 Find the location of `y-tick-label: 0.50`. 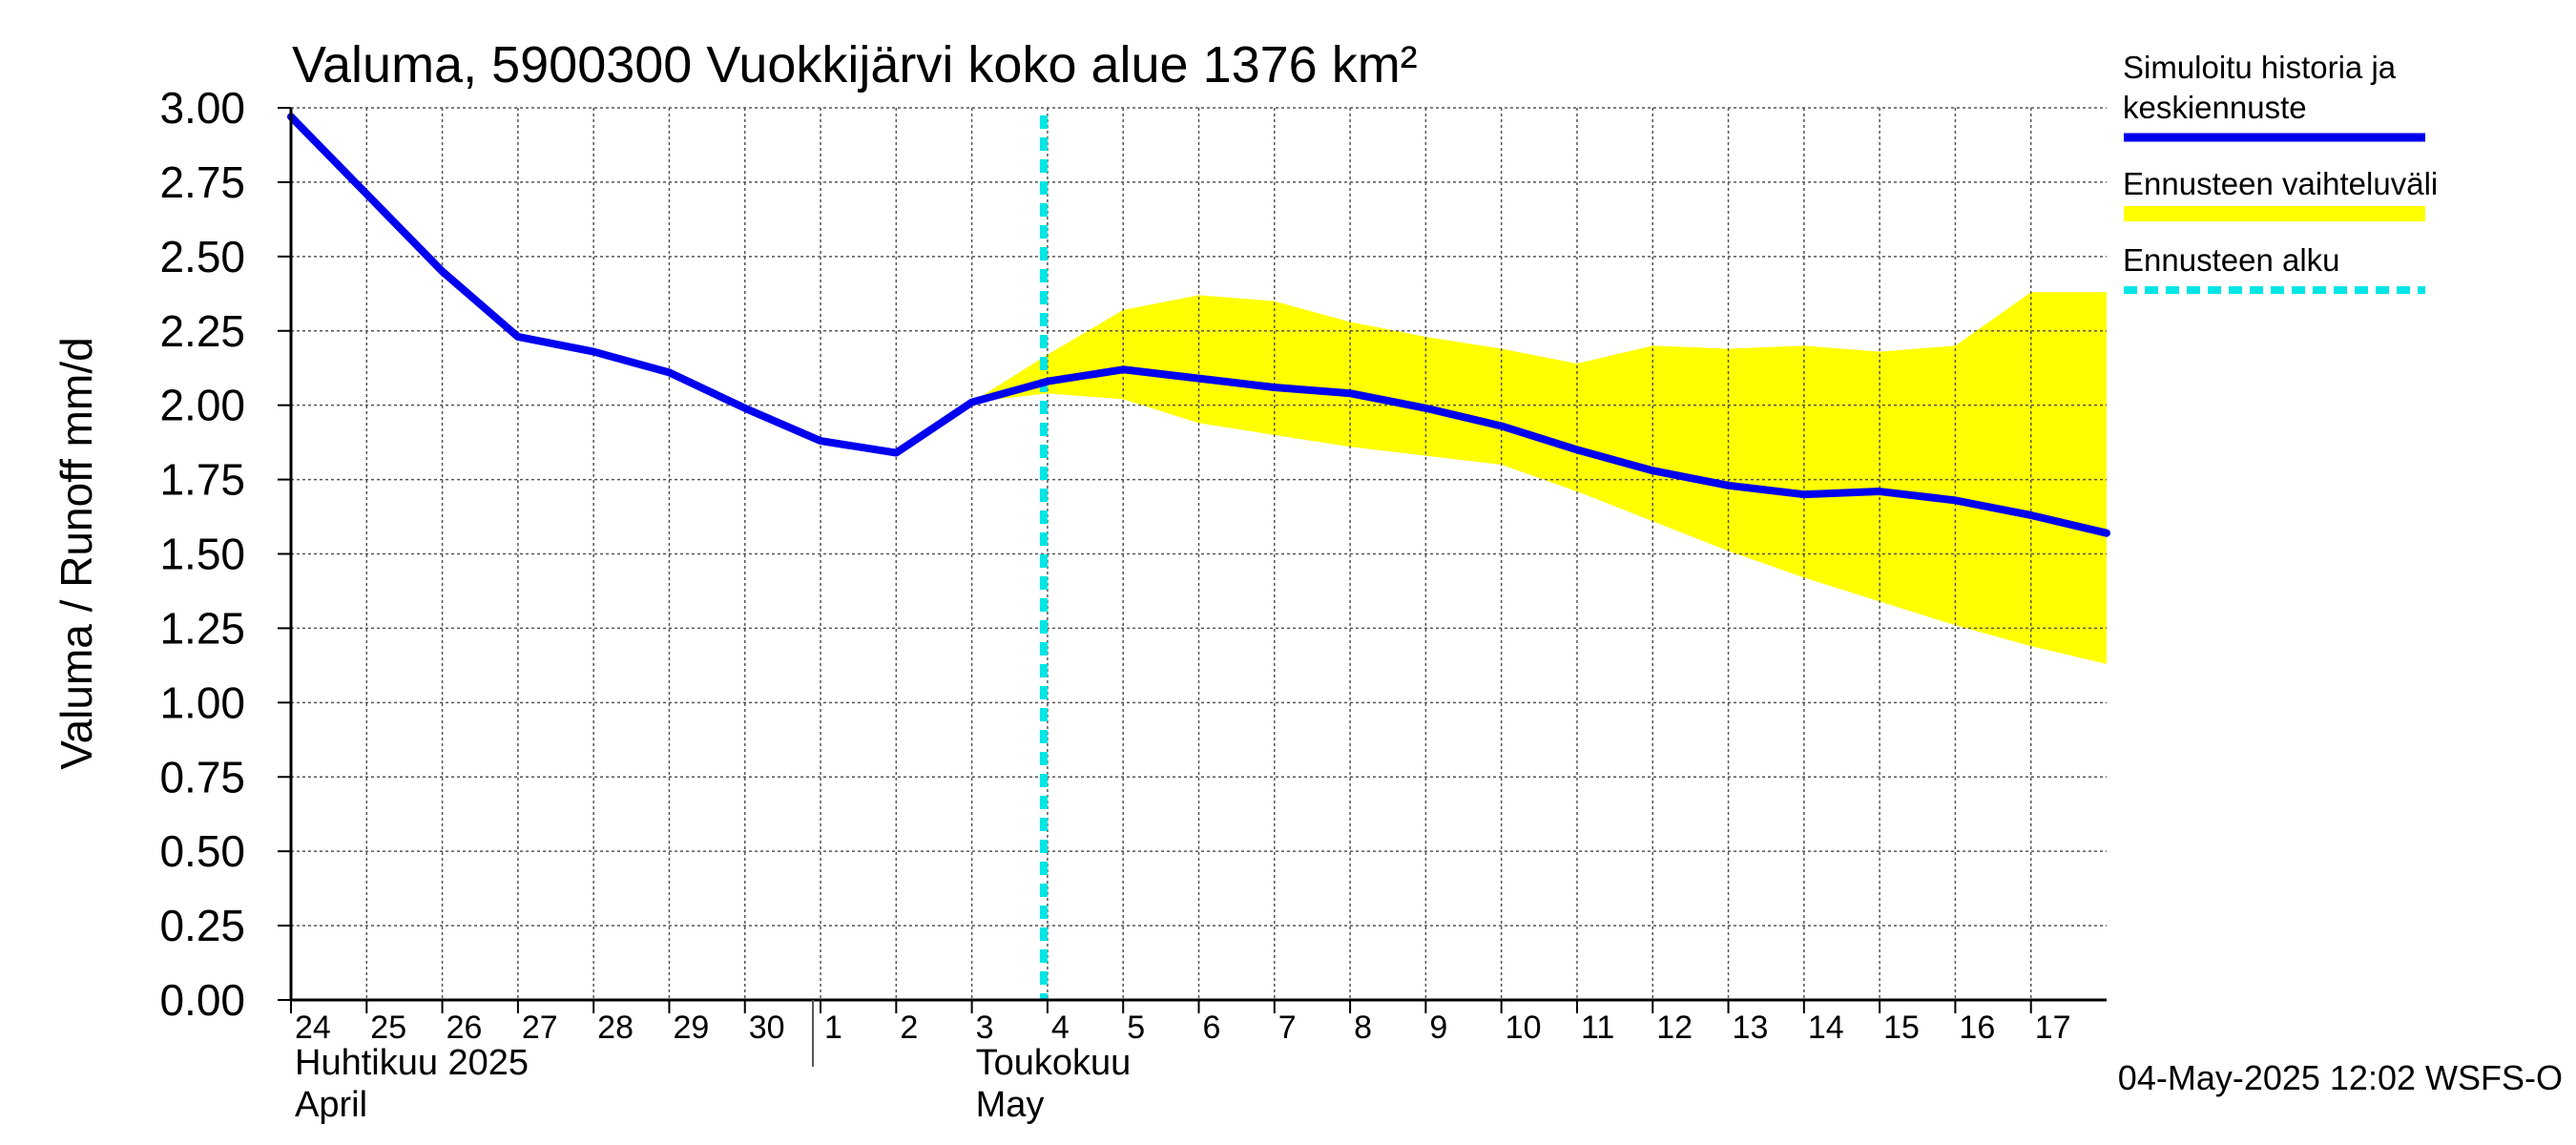

y-tick-label: 0.50 is located at coordinates (202, 851).